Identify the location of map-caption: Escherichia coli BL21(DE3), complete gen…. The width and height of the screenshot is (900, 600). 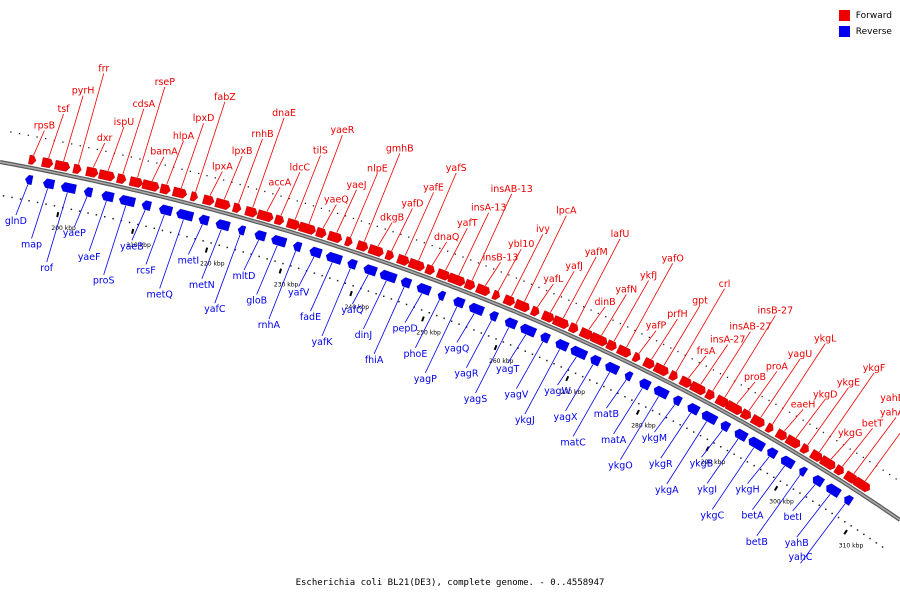
(450, 583).